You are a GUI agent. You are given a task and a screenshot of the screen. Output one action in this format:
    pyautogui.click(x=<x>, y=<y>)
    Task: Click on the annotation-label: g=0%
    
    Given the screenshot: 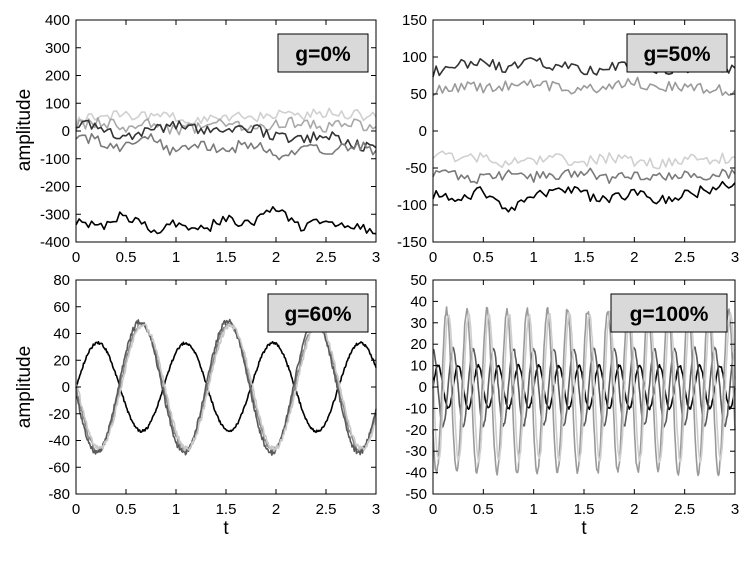 What is the action you would take?
    pyautogui.click(x=323, y=54)
    